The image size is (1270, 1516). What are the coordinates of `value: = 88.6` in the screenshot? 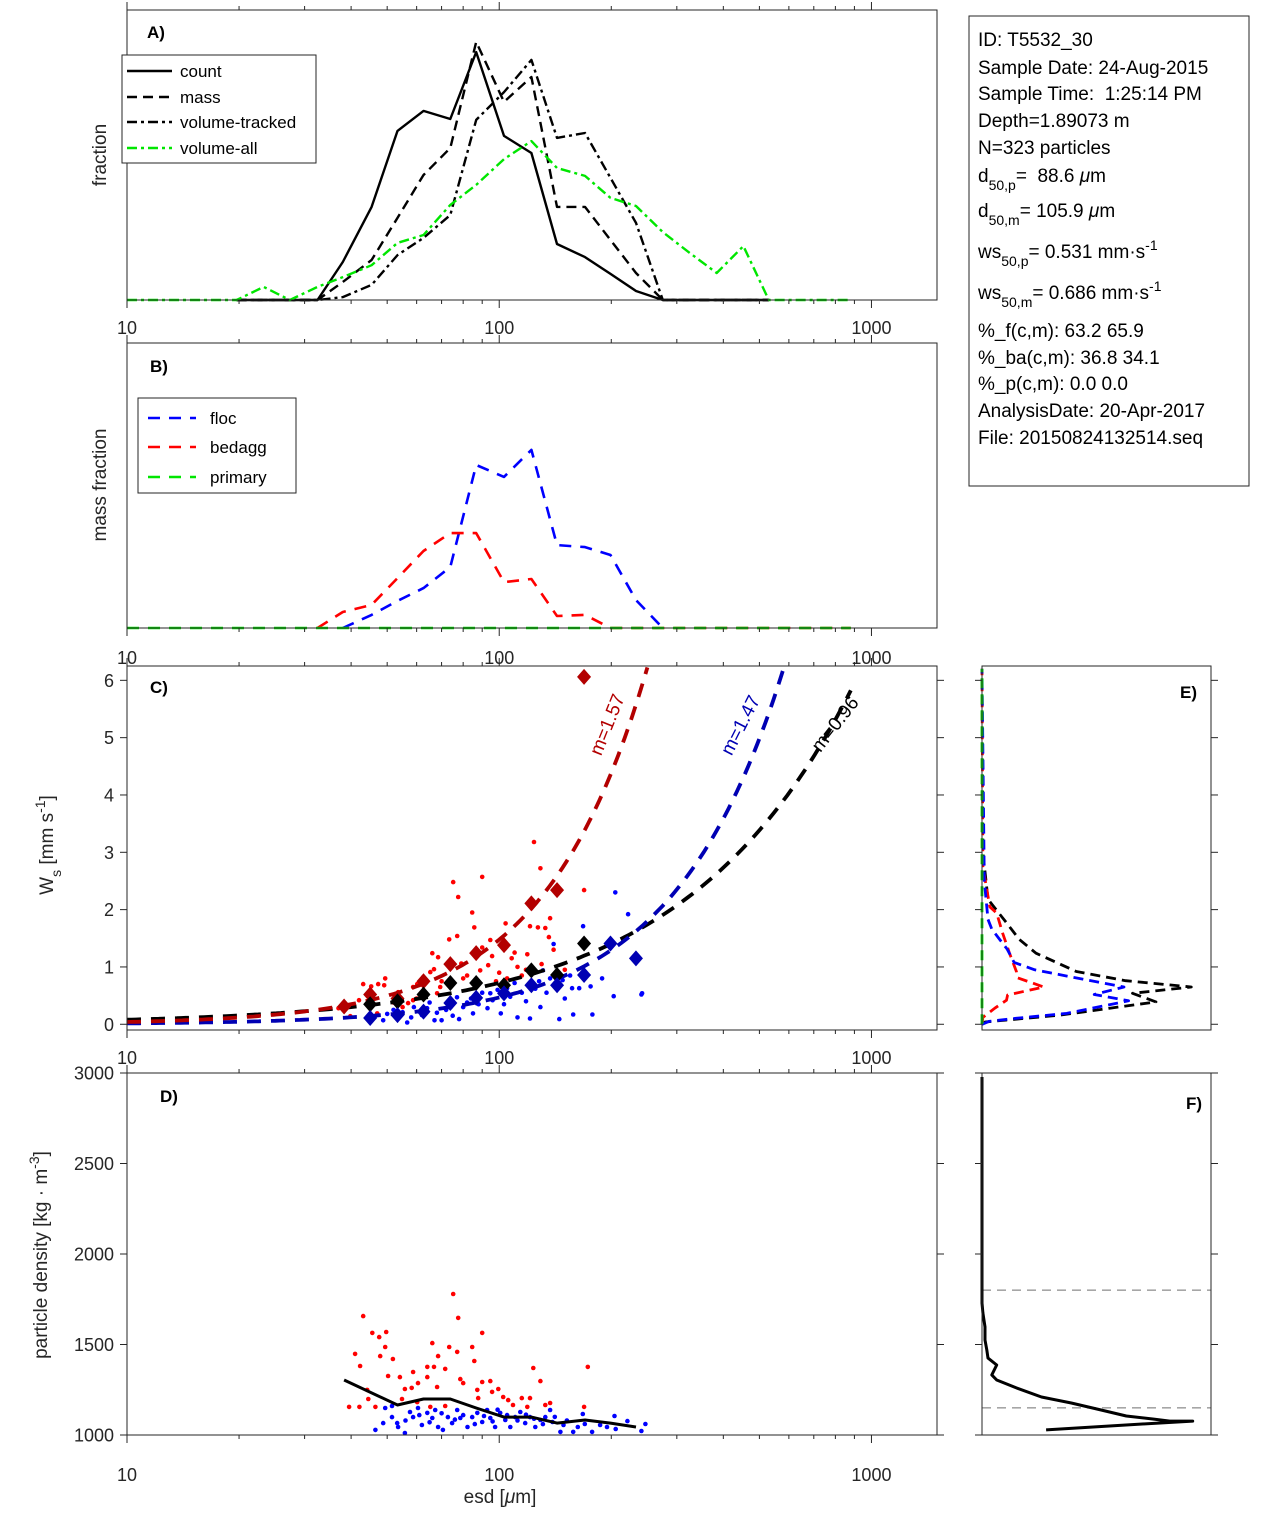 It's located at (1048, 176).